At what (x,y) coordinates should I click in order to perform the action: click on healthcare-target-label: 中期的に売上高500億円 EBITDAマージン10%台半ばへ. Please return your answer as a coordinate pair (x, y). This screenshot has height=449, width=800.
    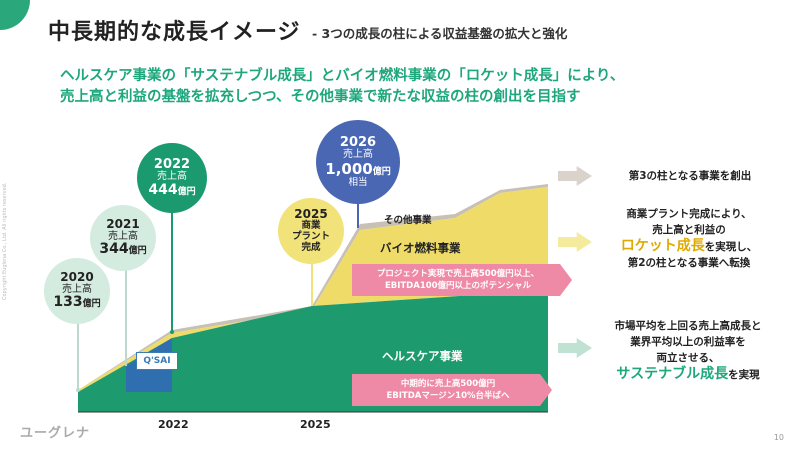
    Looking at the image, I should click on (452, 390).